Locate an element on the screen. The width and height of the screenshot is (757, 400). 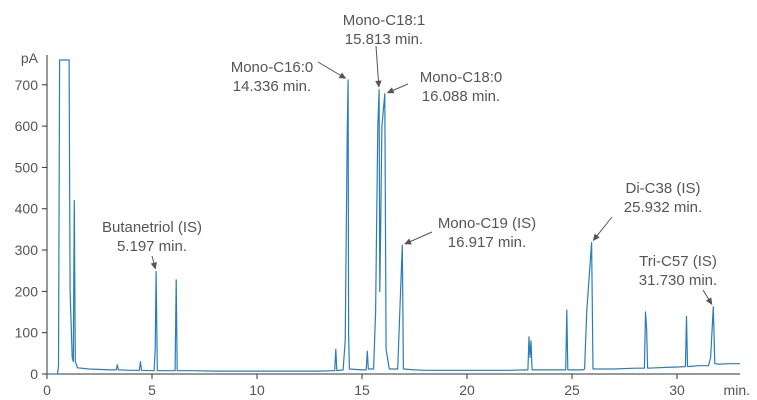
peak-annotation: Mono-C18:0 16.088 min. is located at coordinates (444, 87).